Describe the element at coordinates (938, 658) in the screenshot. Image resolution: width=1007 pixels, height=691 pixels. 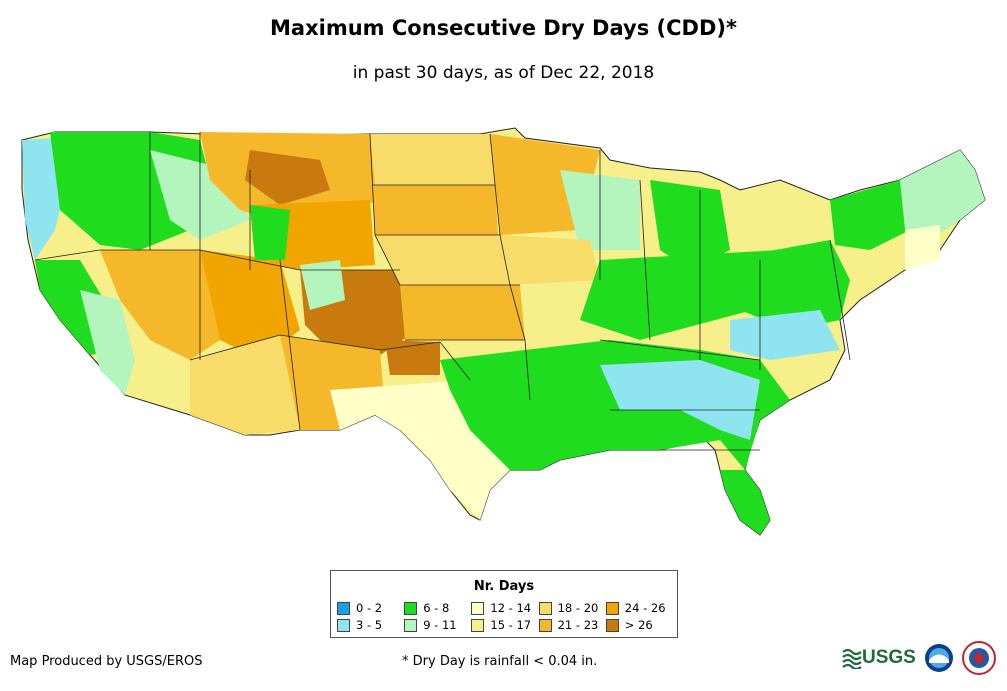
I see `noaa-logo-icon` at that location.